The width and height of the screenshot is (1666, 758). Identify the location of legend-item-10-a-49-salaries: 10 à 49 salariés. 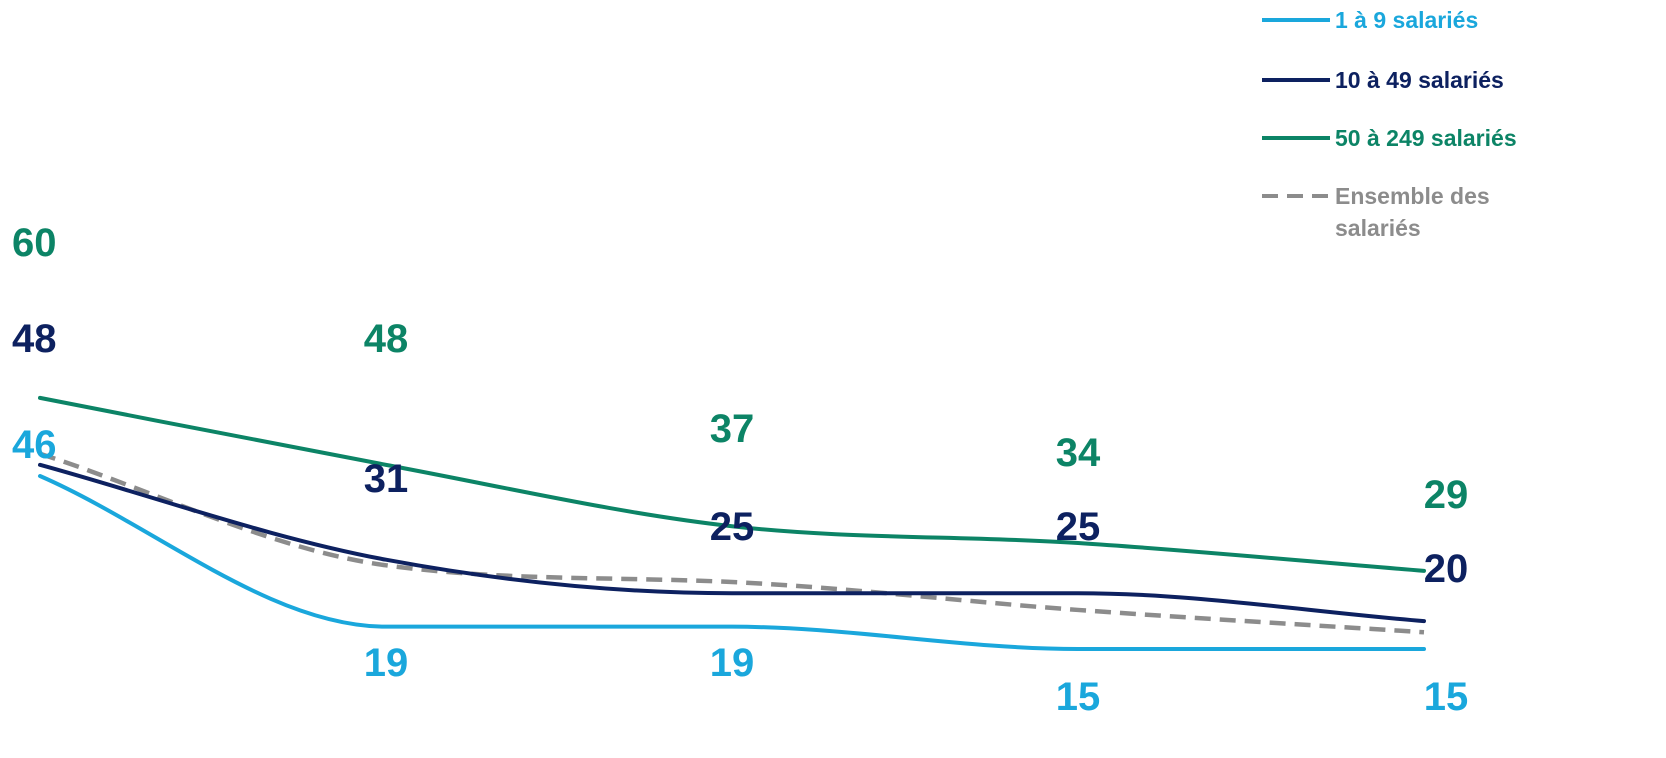
(1383, 80).